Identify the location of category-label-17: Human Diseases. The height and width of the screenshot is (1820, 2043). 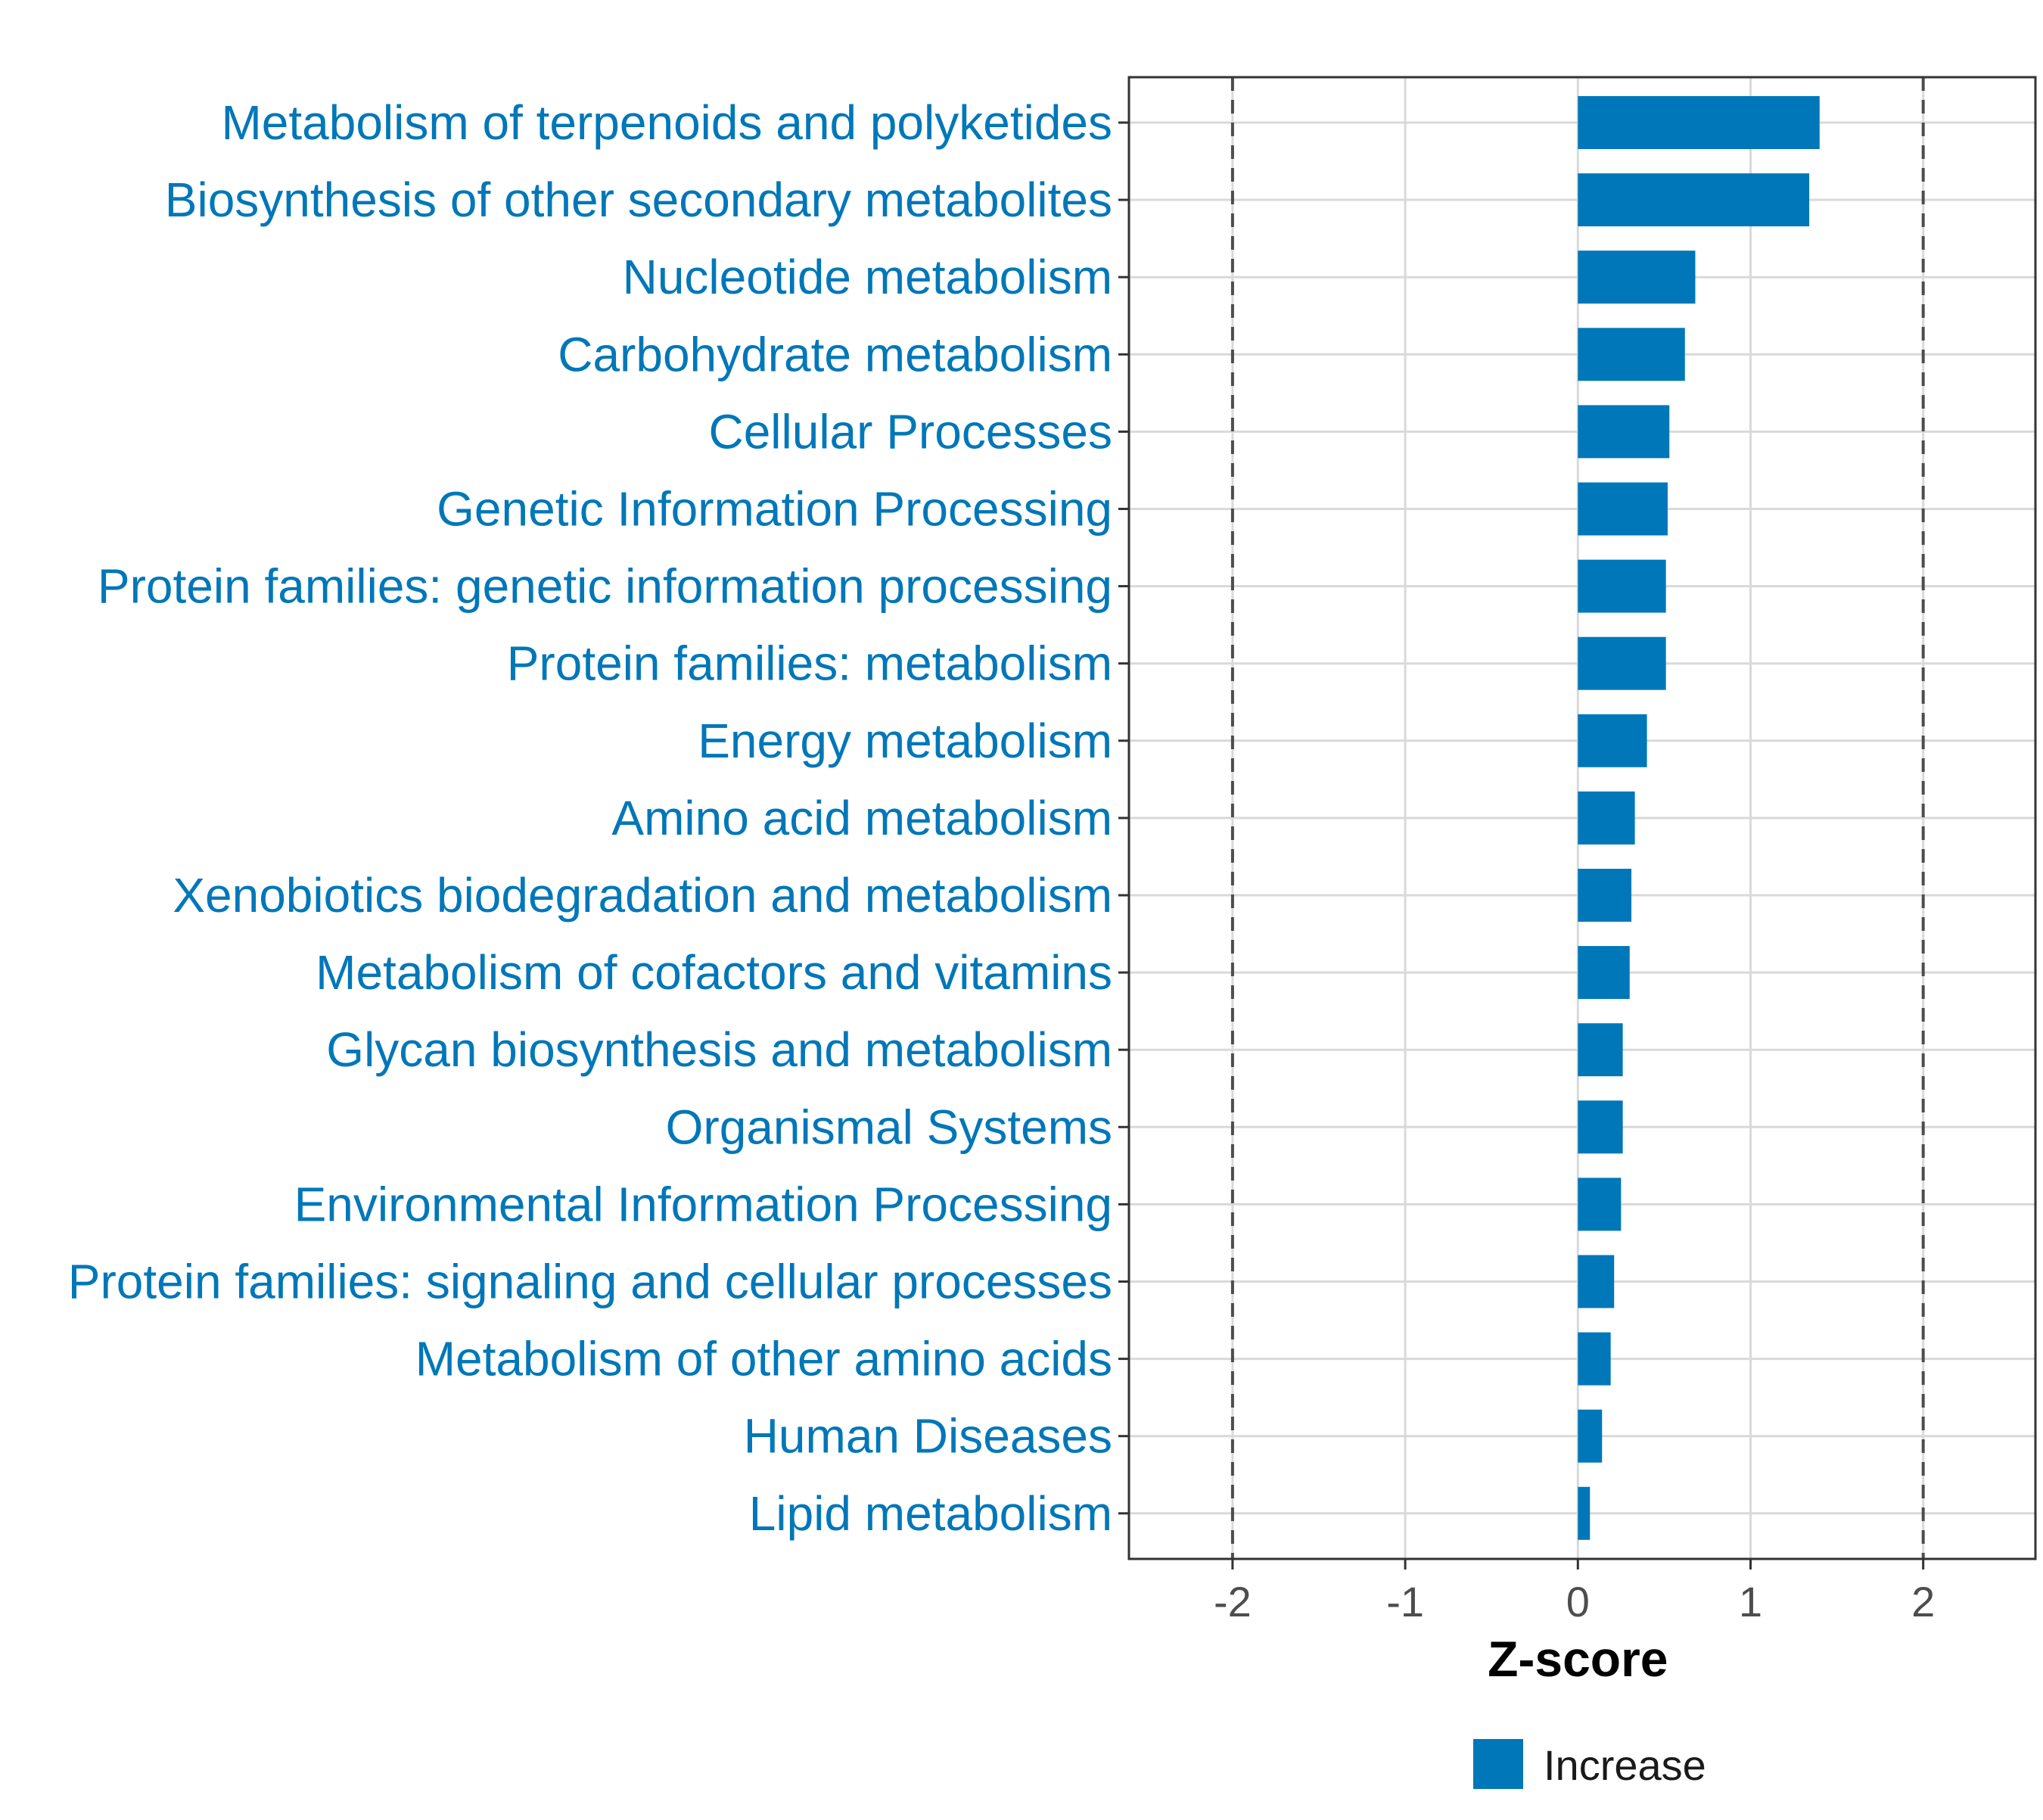
(928, 1436).